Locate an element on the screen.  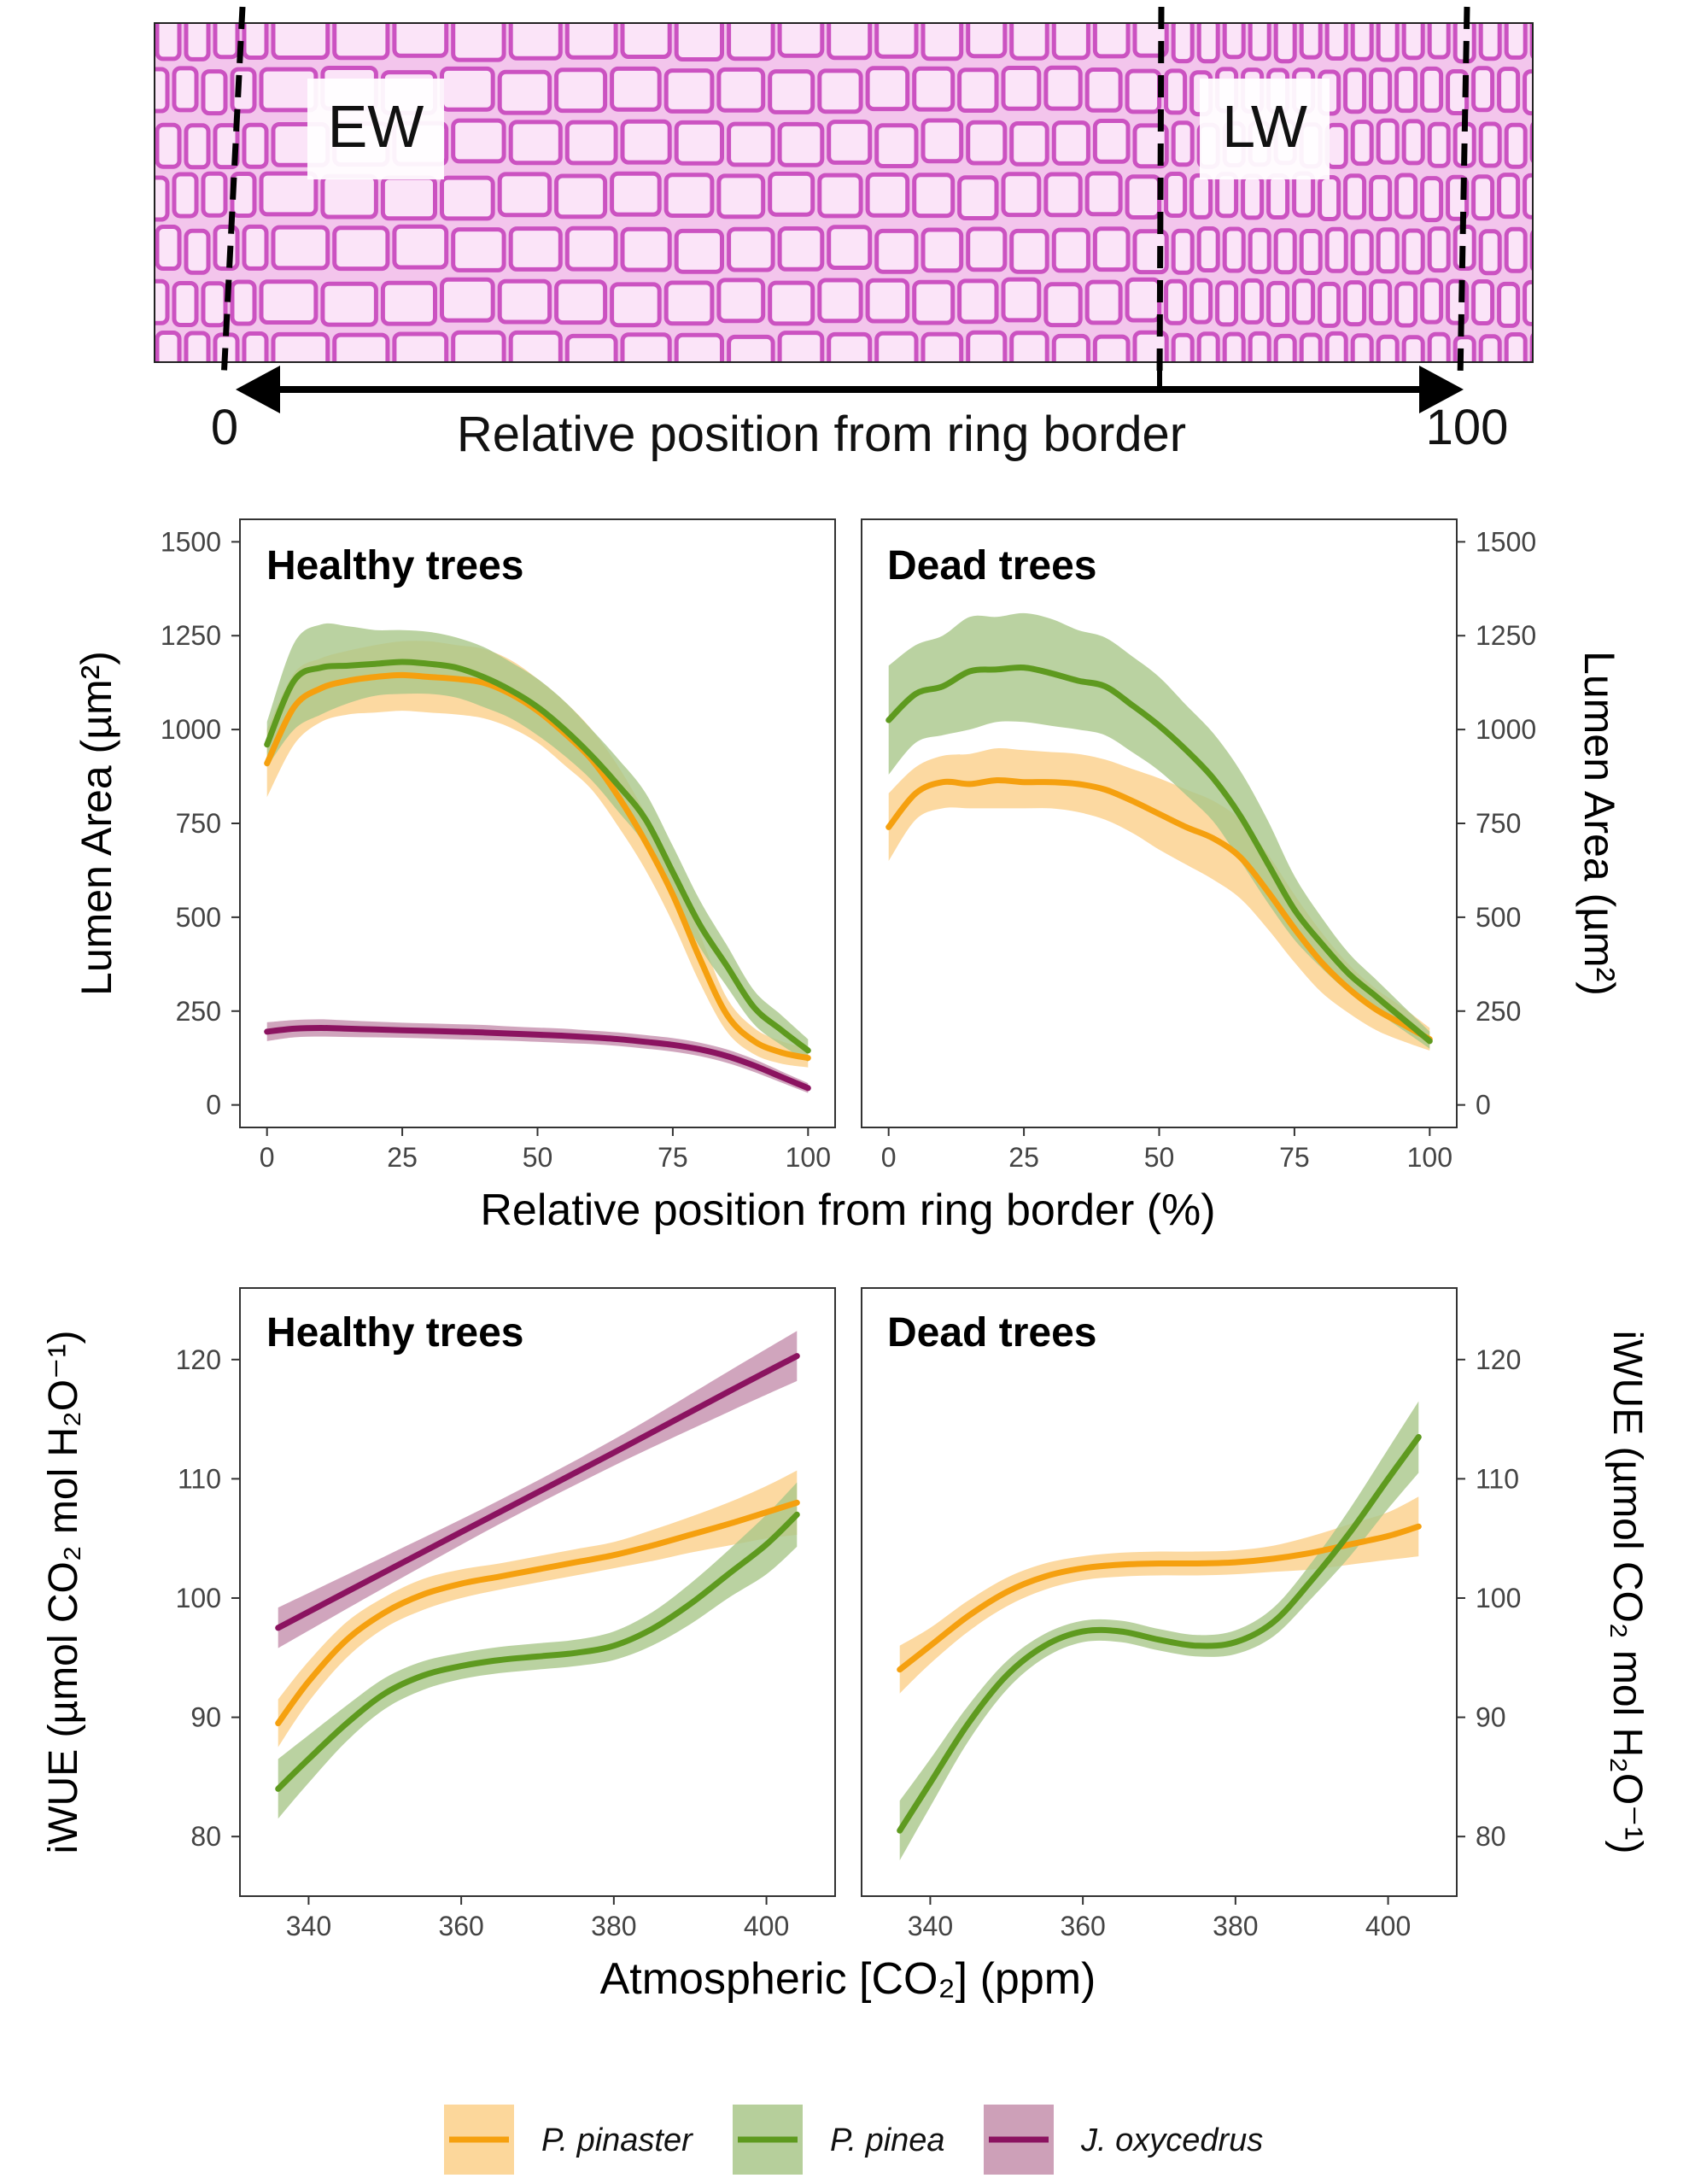
legend-label-oxycedrus: J. oxycedrus is located at coordinates (1171, 2140).